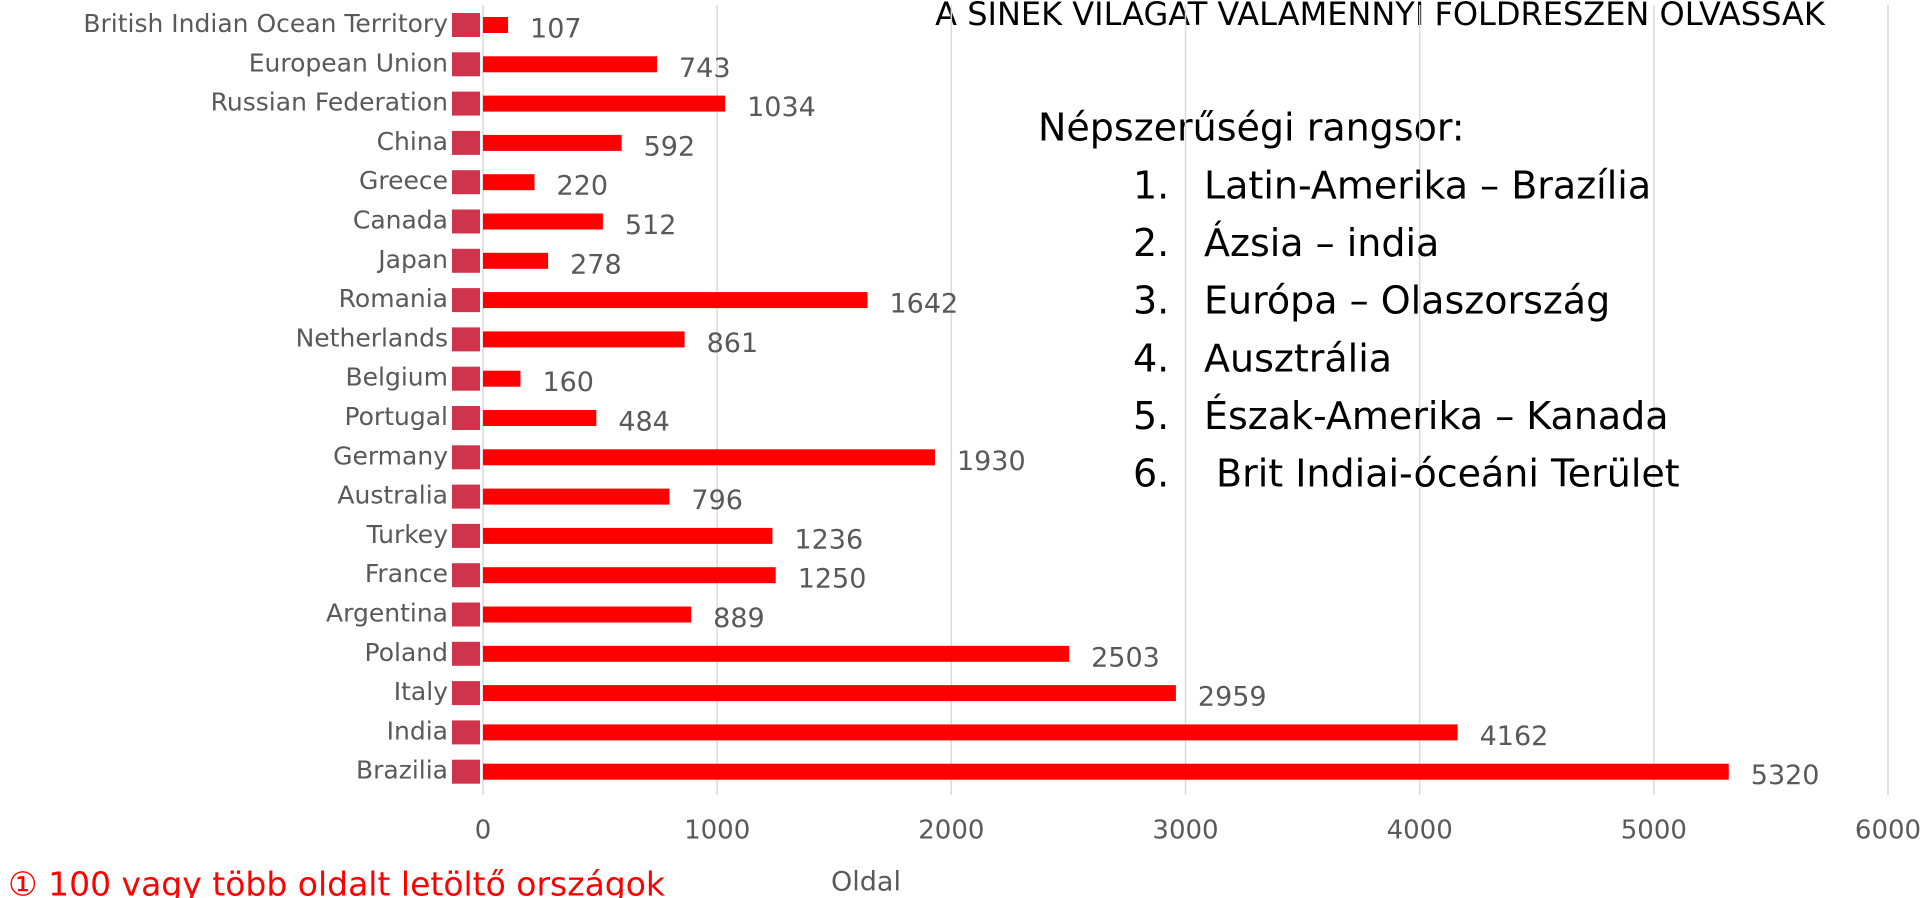 The width and height of the screenshot is (1931, 898). What do you see at coordinates (1436, 416) in the screenshot?
I see `ranking-text: Észak-Amerika – Kanada` at bounding box center [1436, 416].